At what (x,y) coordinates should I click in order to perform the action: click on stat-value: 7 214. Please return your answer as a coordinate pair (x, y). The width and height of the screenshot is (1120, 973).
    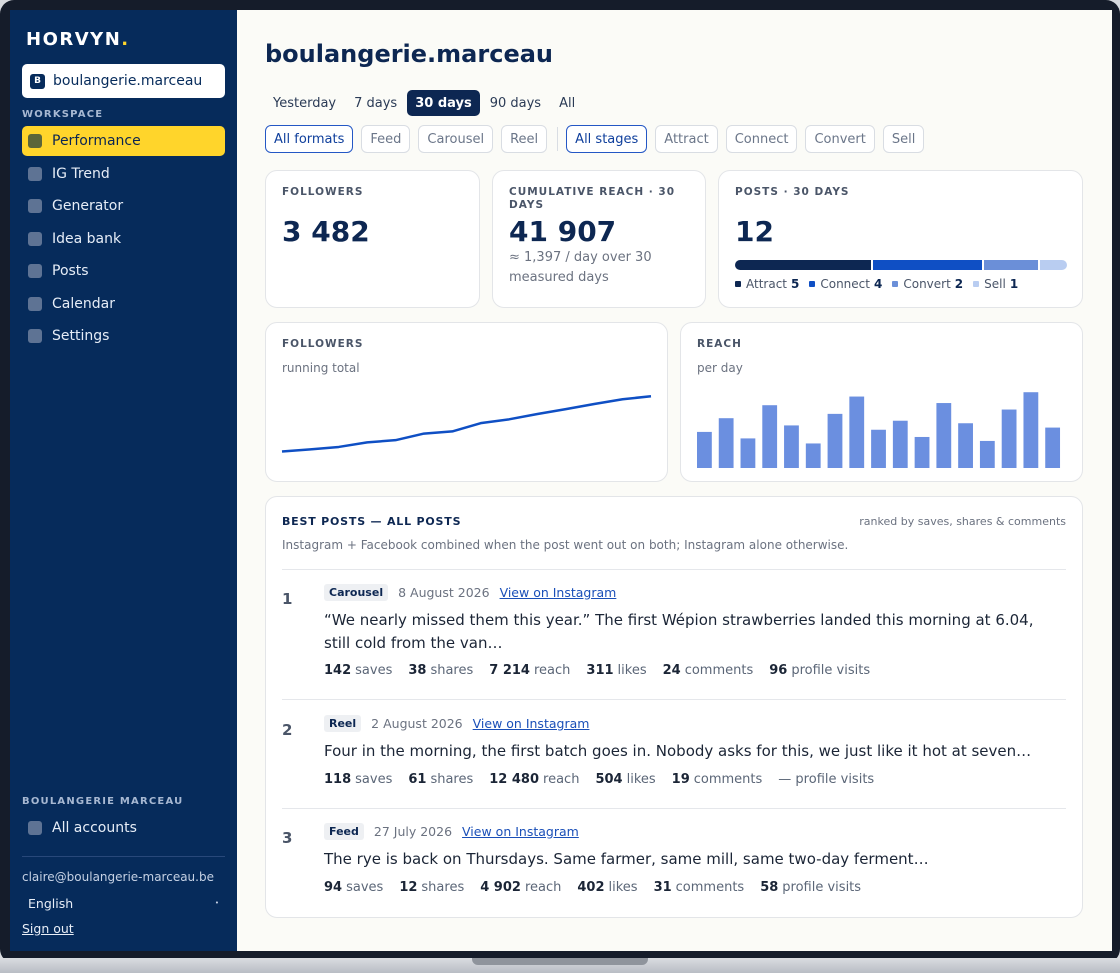
    Looking at the image, I should click on (509, 670).